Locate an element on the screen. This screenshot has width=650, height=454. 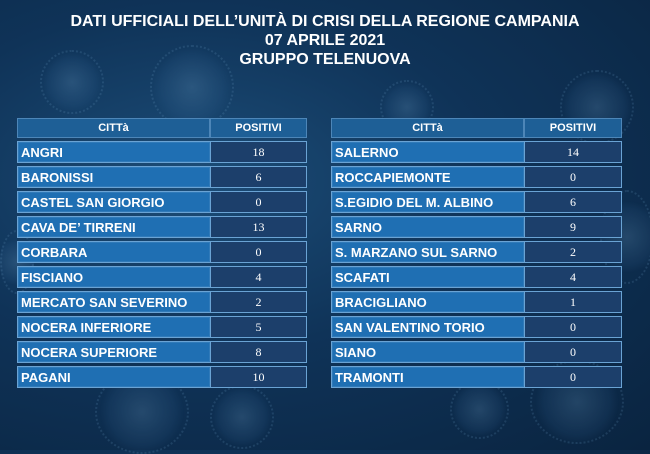
table-row: TRAMONTI 0 is located at coordinates (476, 377).